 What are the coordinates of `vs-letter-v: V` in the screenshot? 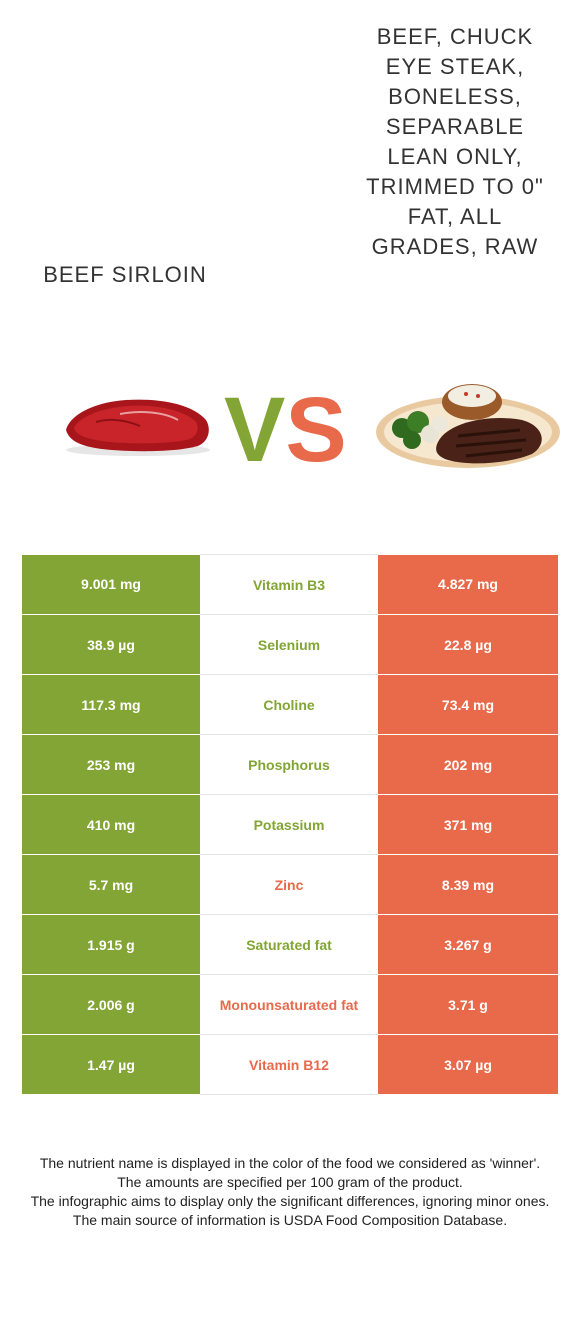 It's located at (255, 430).